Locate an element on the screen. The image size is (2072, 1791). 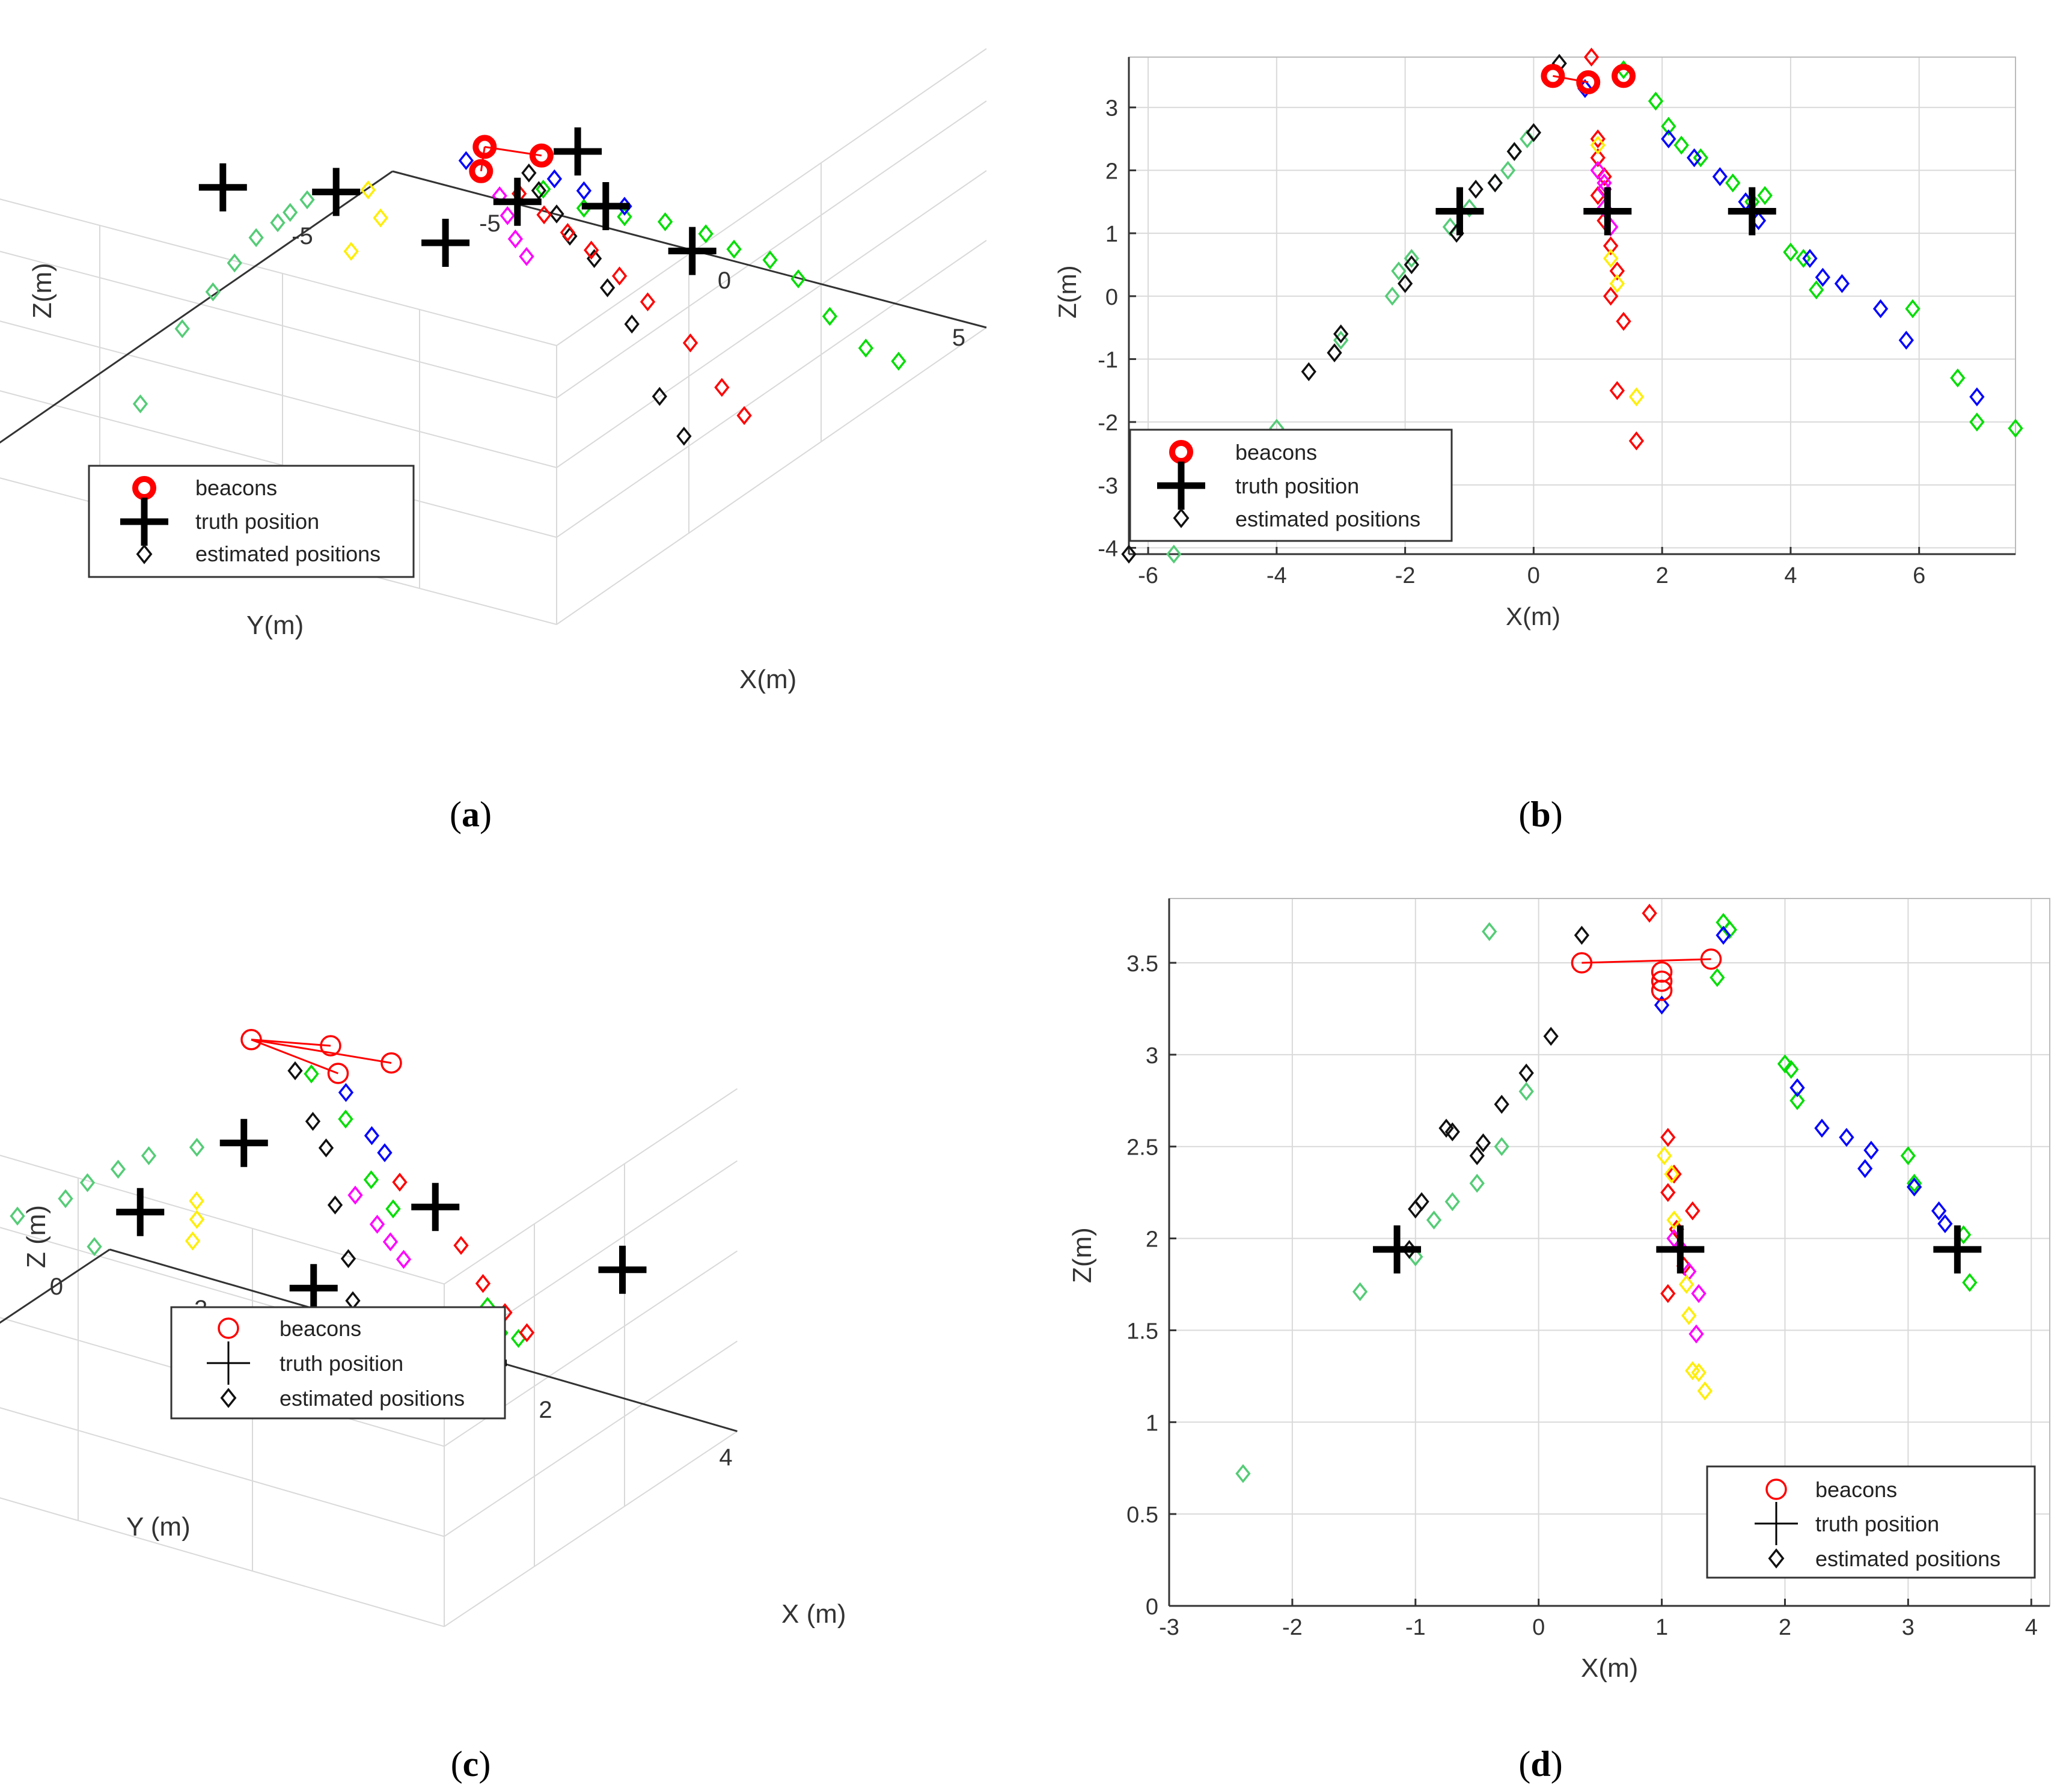
y-tick-label: 0.5 is located at coordinates (1142, 1515).